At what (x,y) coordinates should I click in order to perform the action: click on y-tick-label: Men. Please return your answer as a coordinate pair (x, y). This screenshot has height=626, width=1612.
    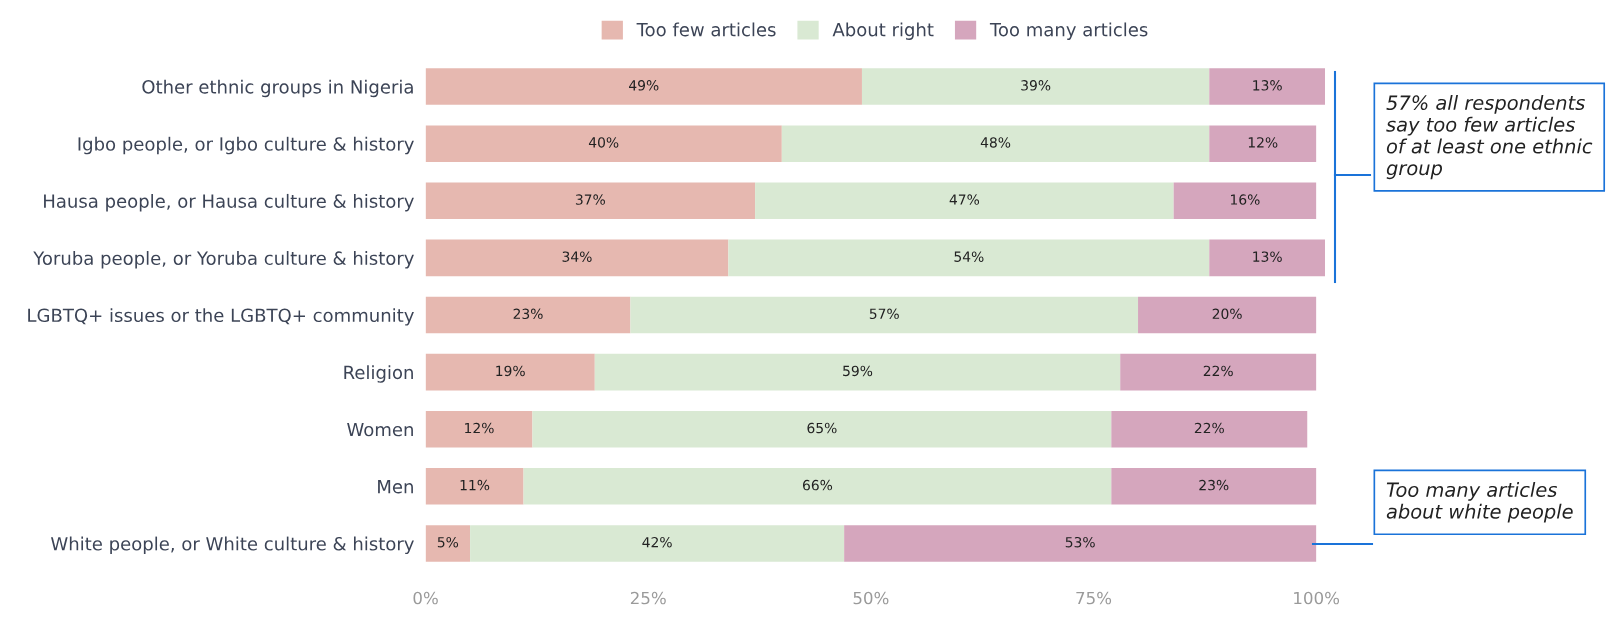
    Looking at the image, I should click on (395, 487).